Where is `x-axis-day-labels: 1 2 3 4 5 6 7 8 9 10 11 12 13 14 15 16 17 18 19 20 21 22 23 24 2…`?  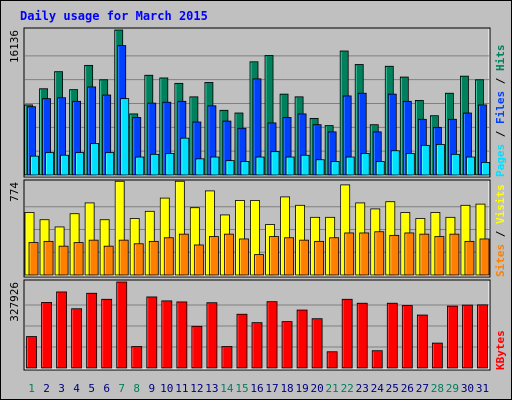 x-axis-day-labels: 1 2 3 4 5 6 7 8 9 10 11 12 13 14 15 16 17 18 19 20 21 22 23 24 2… is located at coordinates (258, 388).